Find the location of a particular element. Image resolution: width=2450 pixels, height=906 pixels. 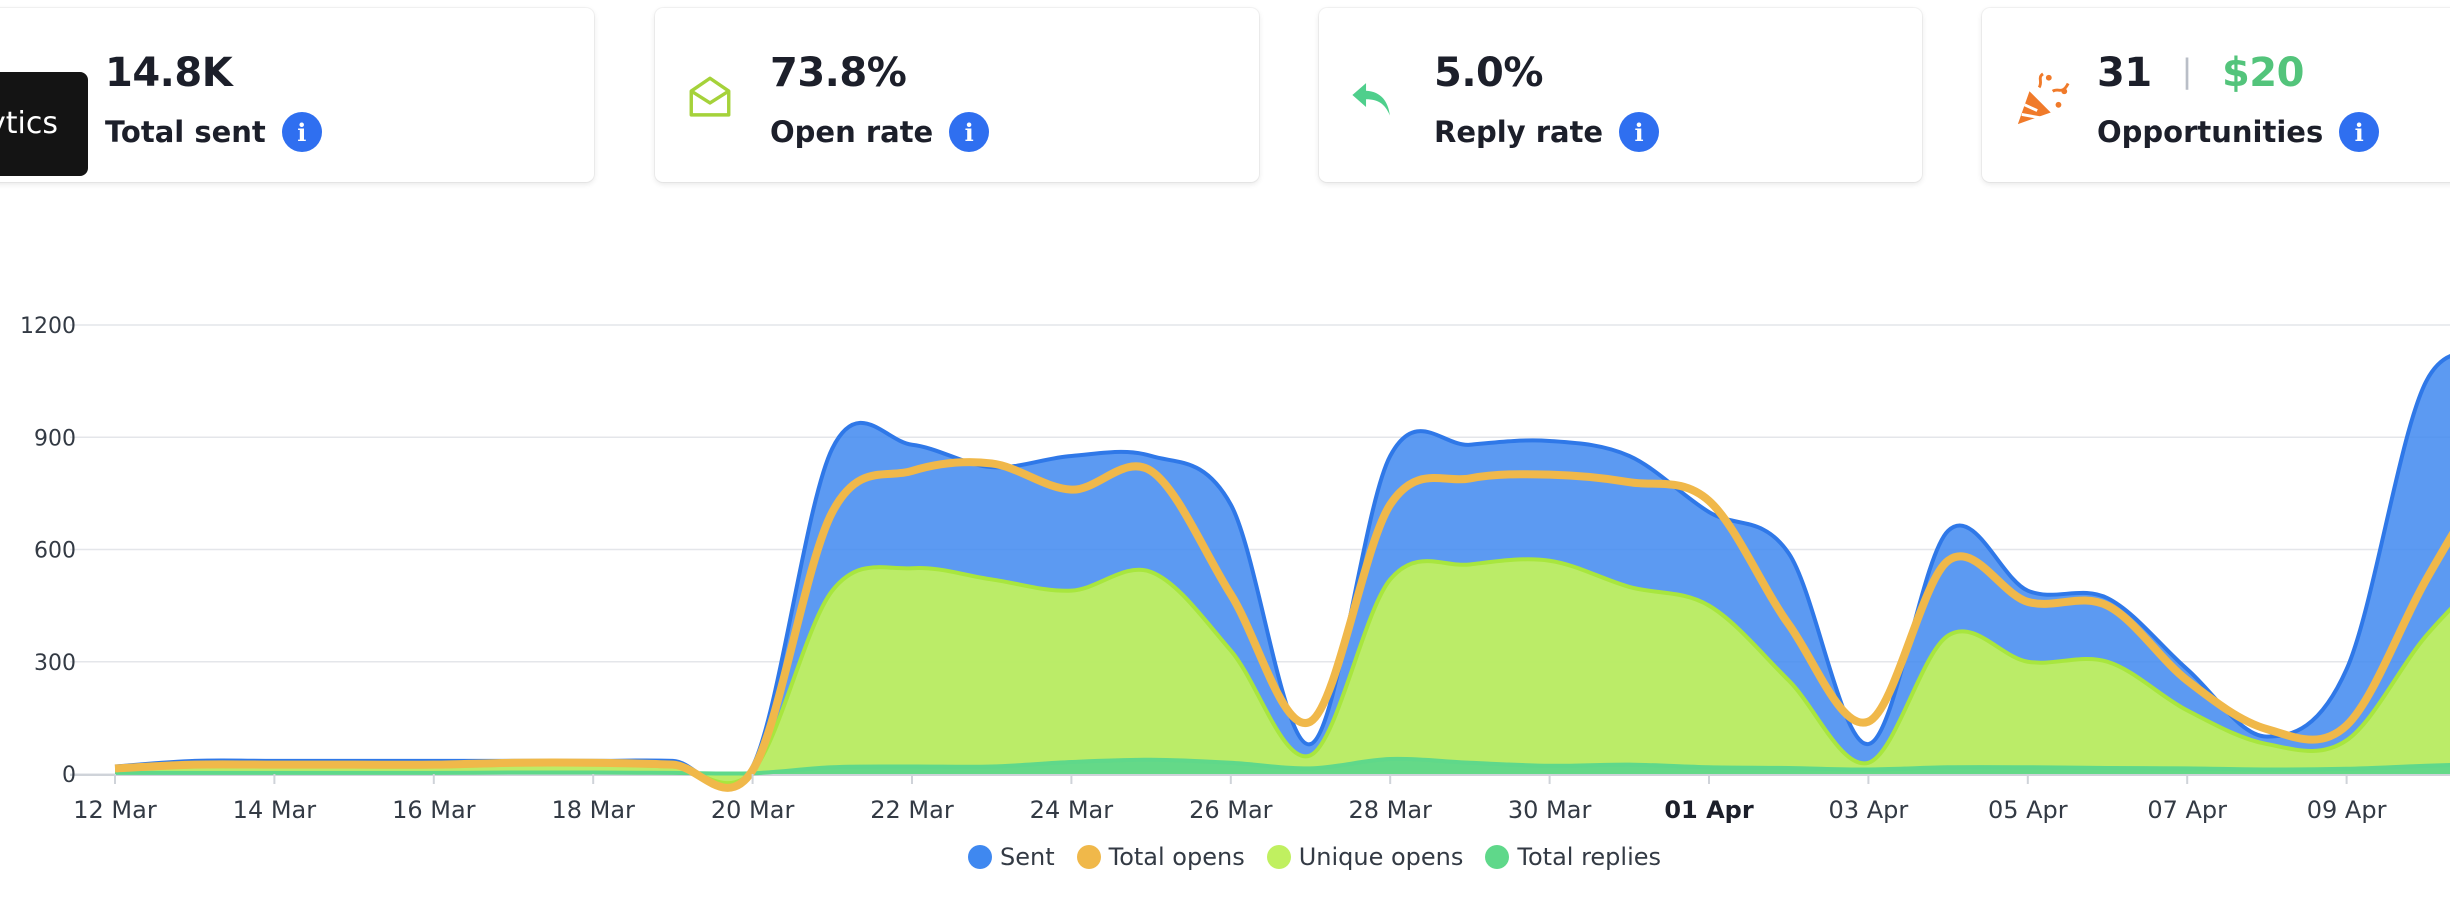

opportunities-count: 31 is located at coordinates (2124, 73).